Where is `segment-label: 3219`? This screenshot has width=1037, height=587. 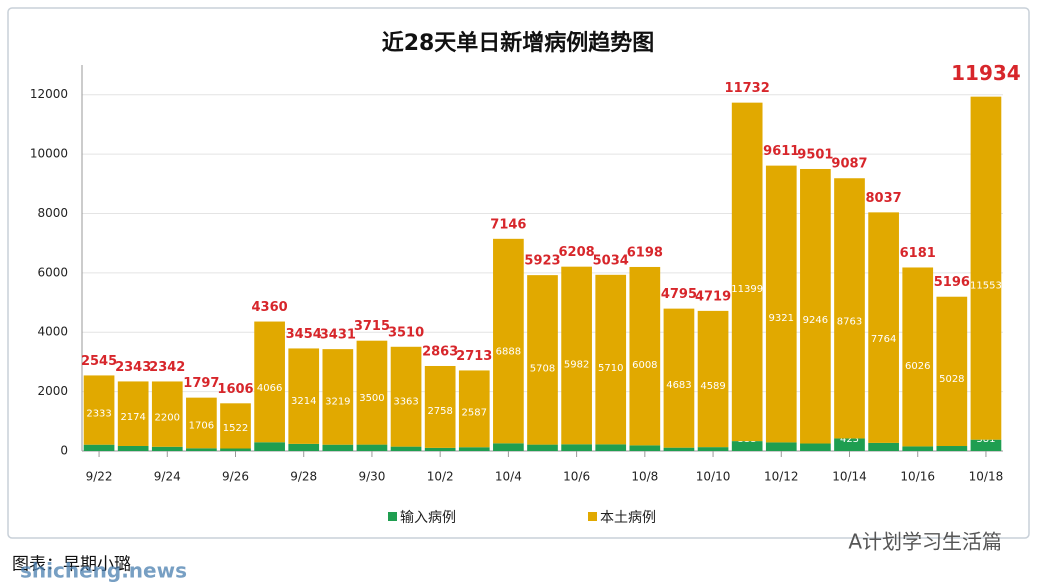
segment-label: 3219 is located at coordinates (337, 402).